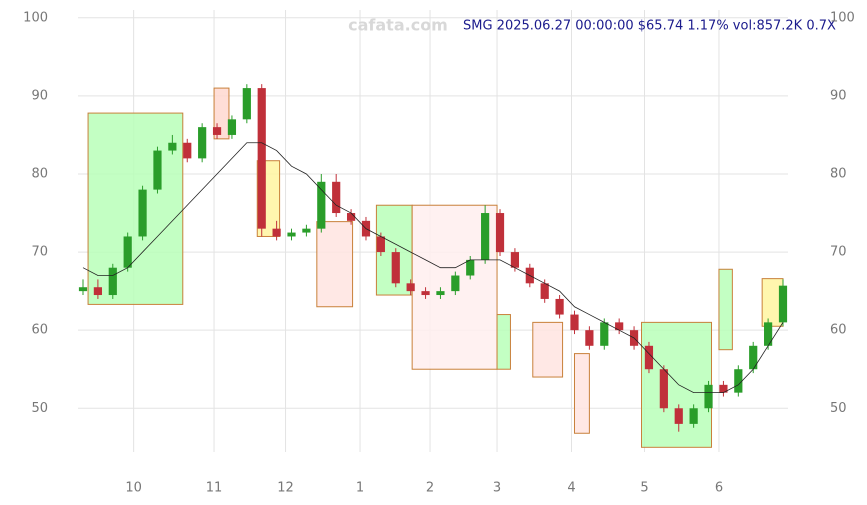 The width and height of the screenshot is (867, 505). What do you see at coordinates (571, 488) in the screenshot?
I see `x-tick-label: 4` at bounding box center [571, 488].